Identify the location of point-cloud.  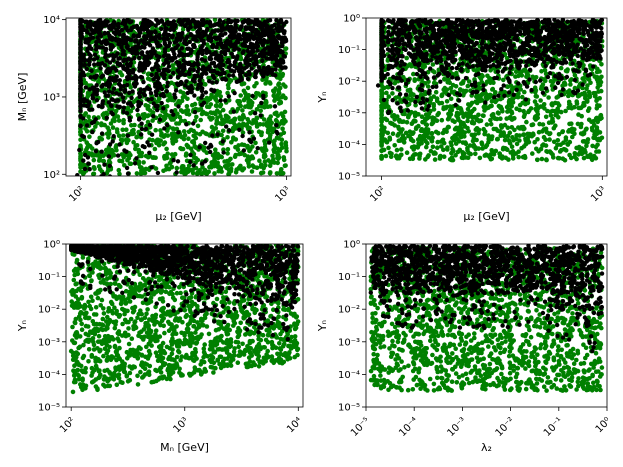
(182, 97).